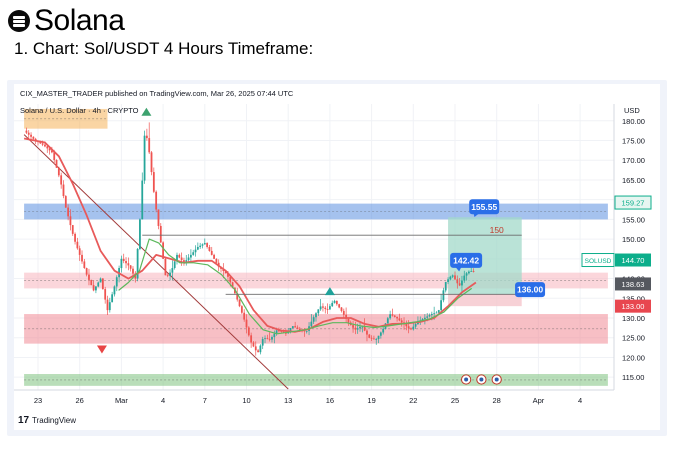 This screenshot has height=452, width=680. What do you see at coordinates (633, 377) in the screenshot?
I see `y-tick-label: 115.00` at bounding box center [633, 377].